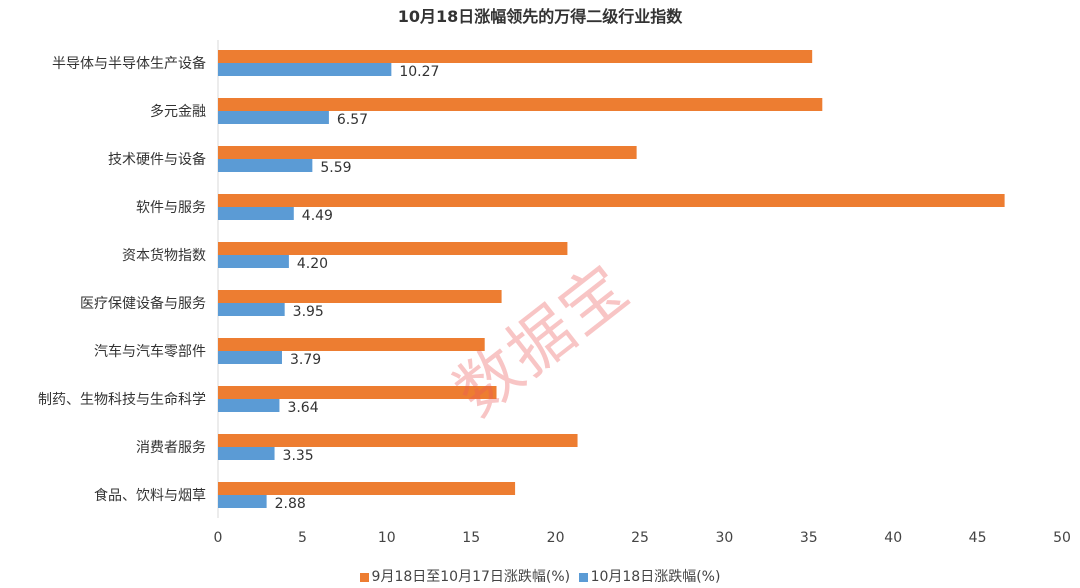  I want to click on category-label: 汽车与汽车零部件, so click(150, 351).